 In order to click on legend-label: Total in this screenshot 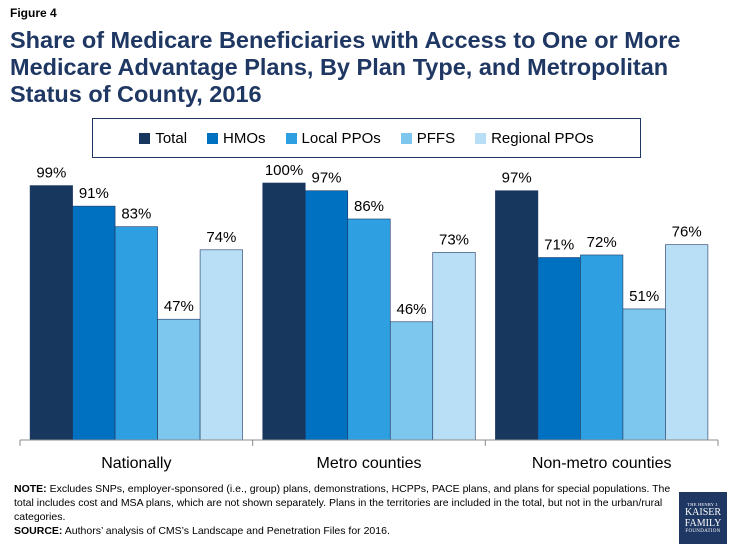, I will do `click(171, 138)`.